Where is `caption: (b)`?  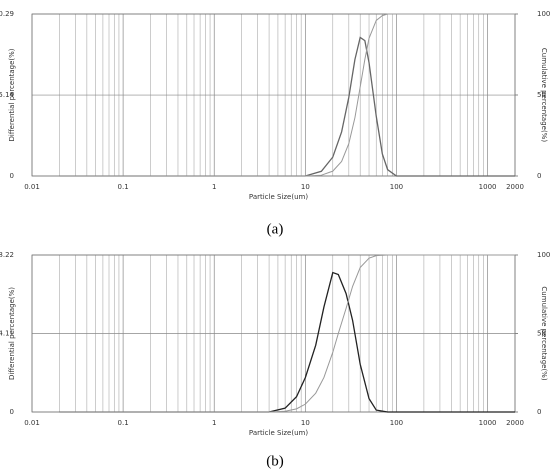
caption: (b) is located at coordinates (275, 461).